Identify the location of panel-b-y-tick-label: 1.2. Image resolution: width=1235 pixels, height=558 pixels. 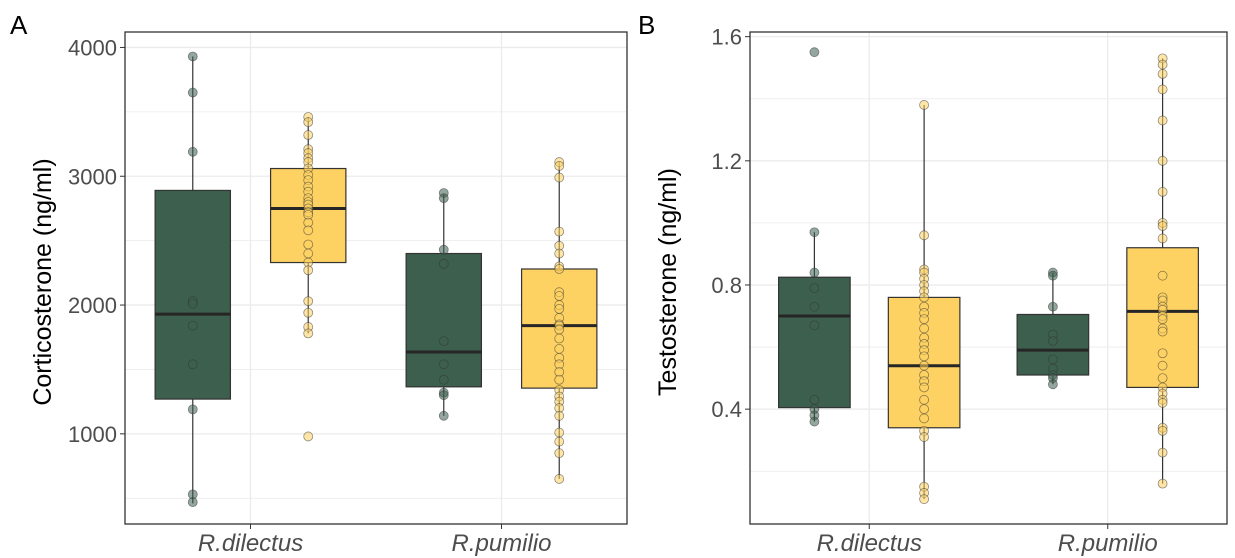
(726, 161).